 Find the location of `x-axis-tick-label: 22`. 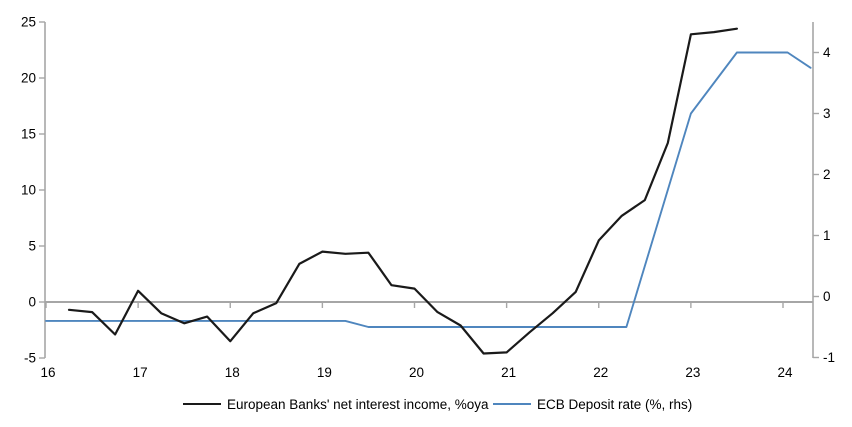

x-axis-tick-label: 22 is located at coordinates (600, 372).